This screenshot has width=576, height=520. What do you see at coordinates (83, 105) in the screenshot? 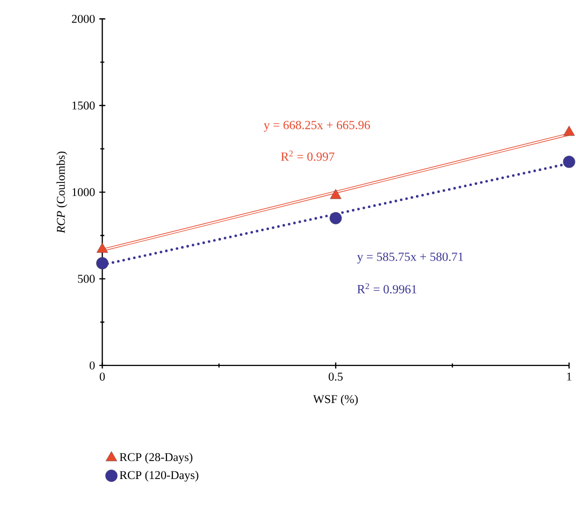
I see `y-tick-label: 1500` at bounding box center [83, 105].